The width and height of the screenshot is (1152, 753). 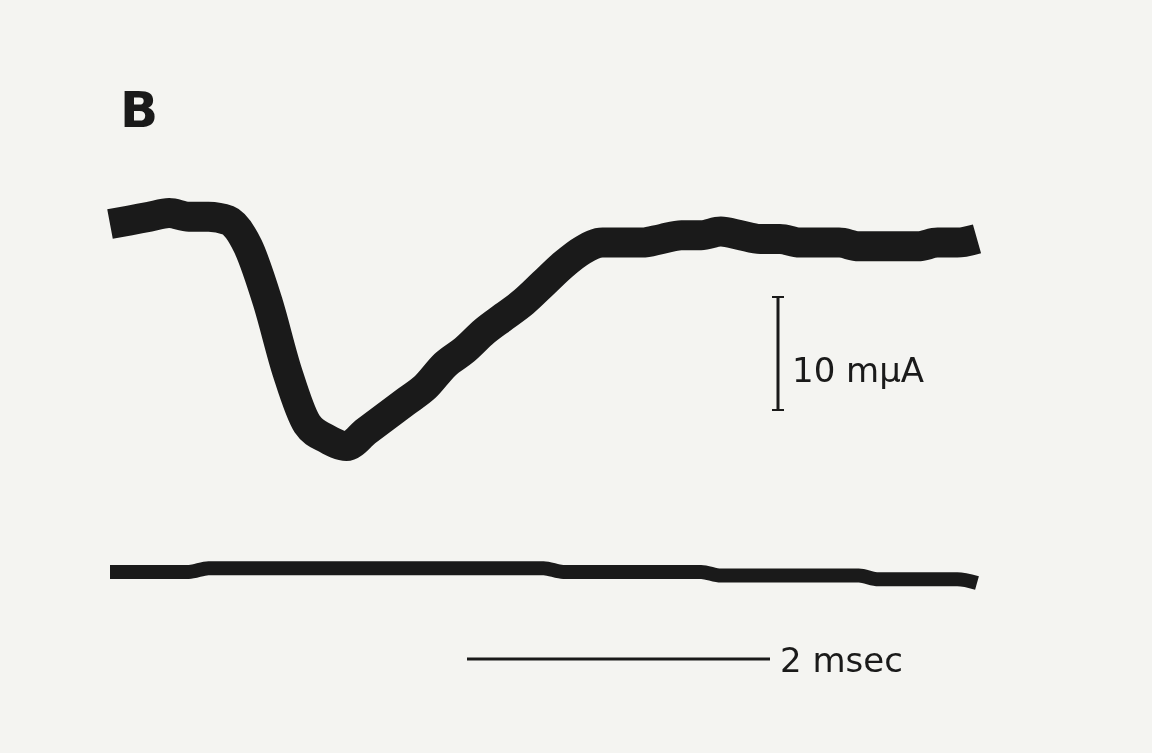 I want to click on chart-title: B, so click(x=139, y=110).